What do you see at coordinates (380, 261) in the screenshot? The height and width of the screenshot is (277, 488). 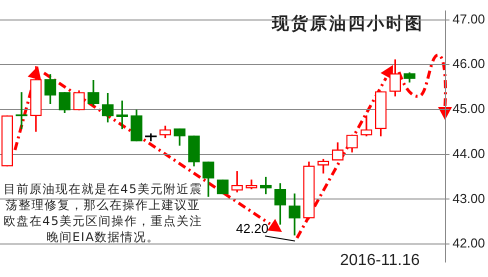 I see `annotation: 2016-11.16` at bounding box center [380, 261].